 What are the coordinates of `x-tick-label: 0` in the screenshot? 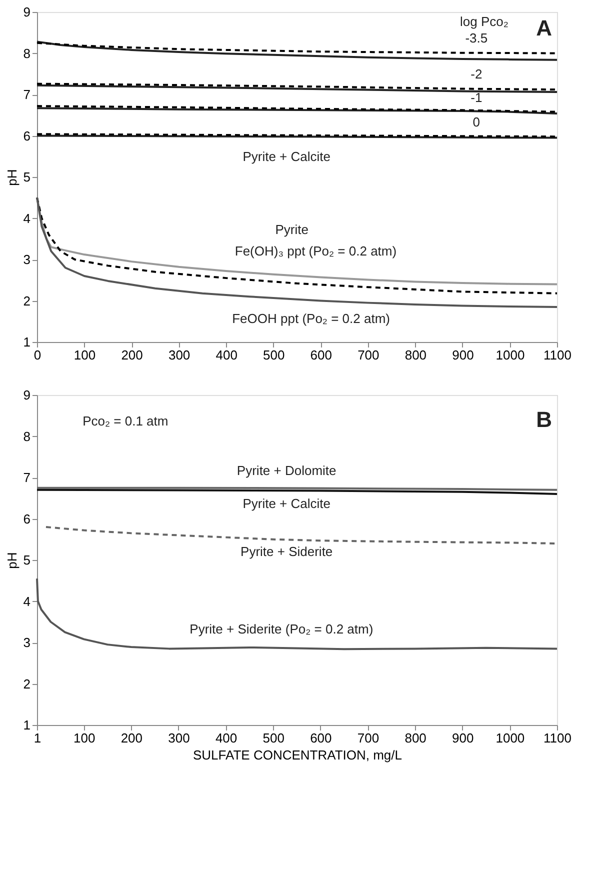 It's located at (38, 355).